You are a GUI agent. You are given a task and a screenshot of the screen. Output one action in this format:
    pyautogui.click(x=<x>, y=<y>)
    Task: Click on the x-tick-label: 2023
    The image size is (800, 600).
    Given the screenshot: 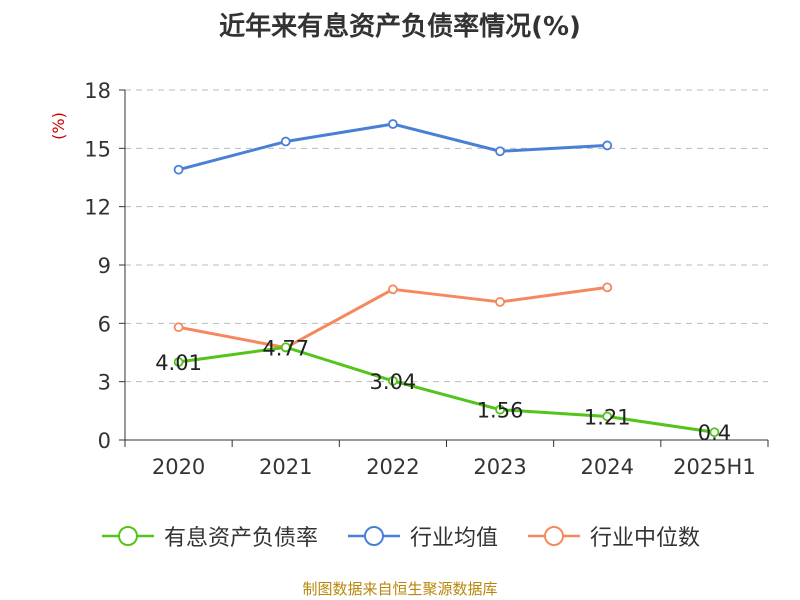 What is the action you would take?
    pyautogui.click(x=499, y=467)
    